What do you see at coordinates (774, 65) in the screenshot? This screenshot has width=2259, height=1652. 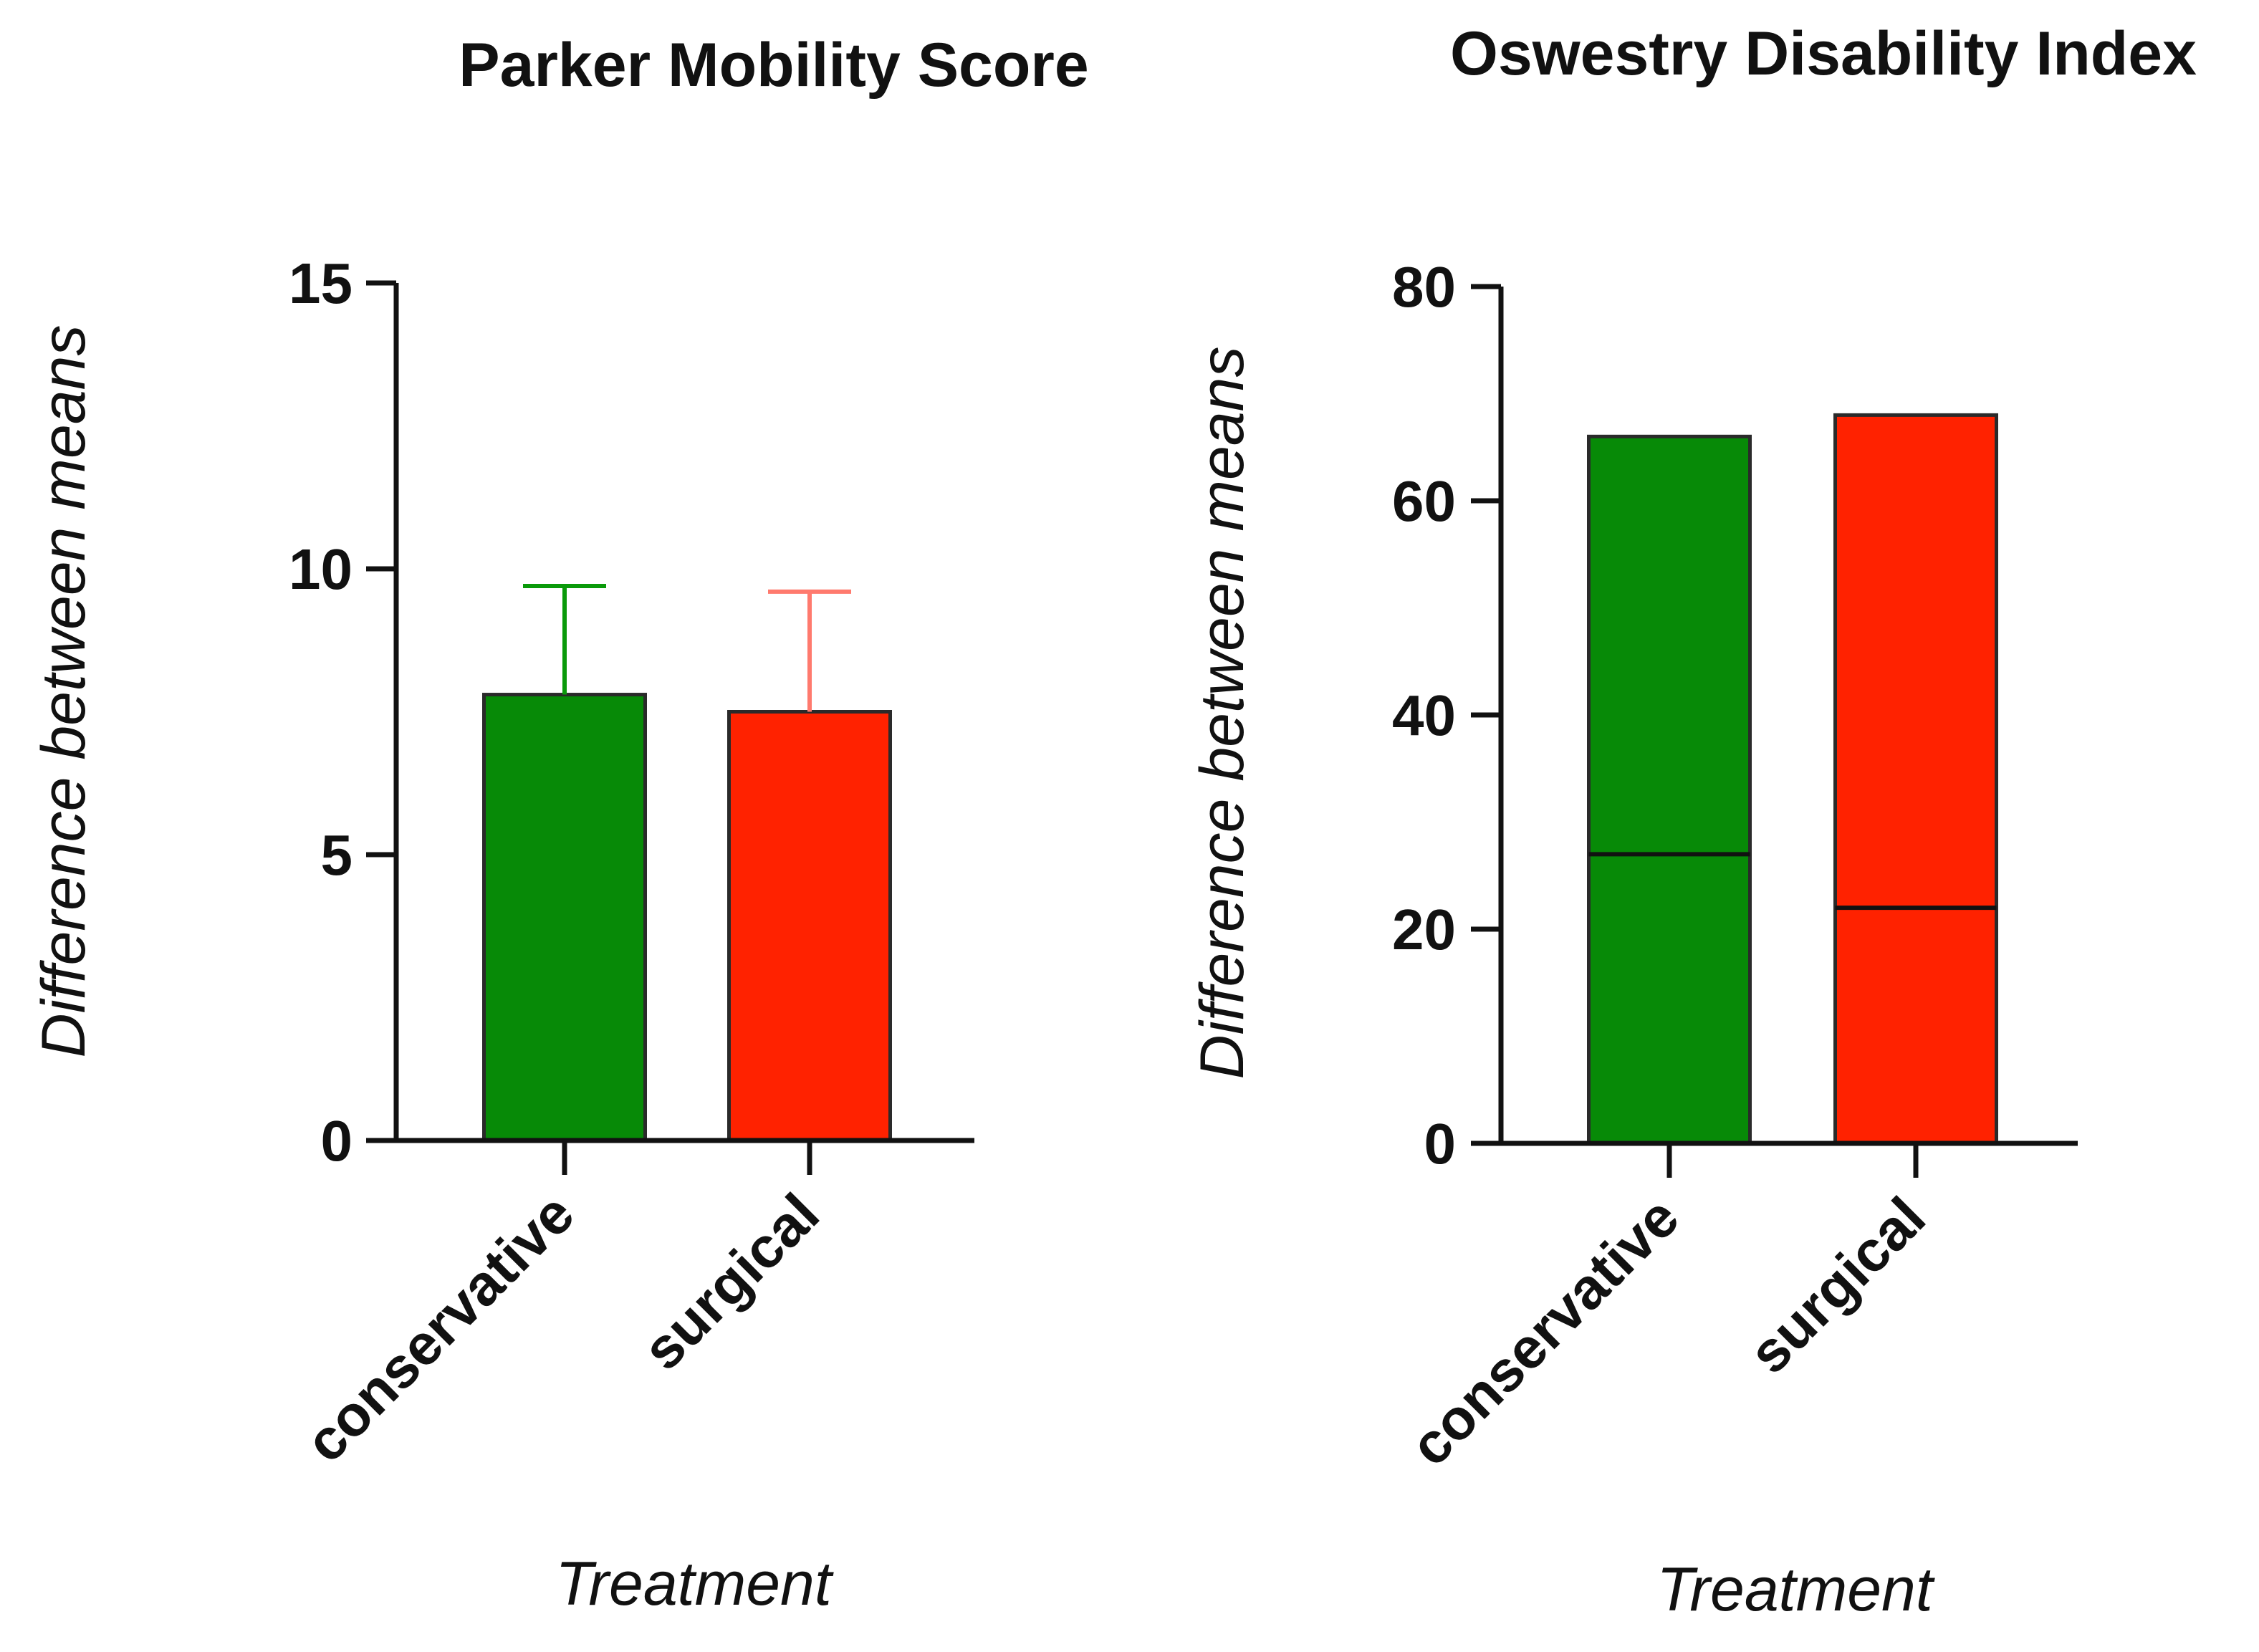 I see `chart-title: Parker Mobility Score` at bounding box center [774, 65].